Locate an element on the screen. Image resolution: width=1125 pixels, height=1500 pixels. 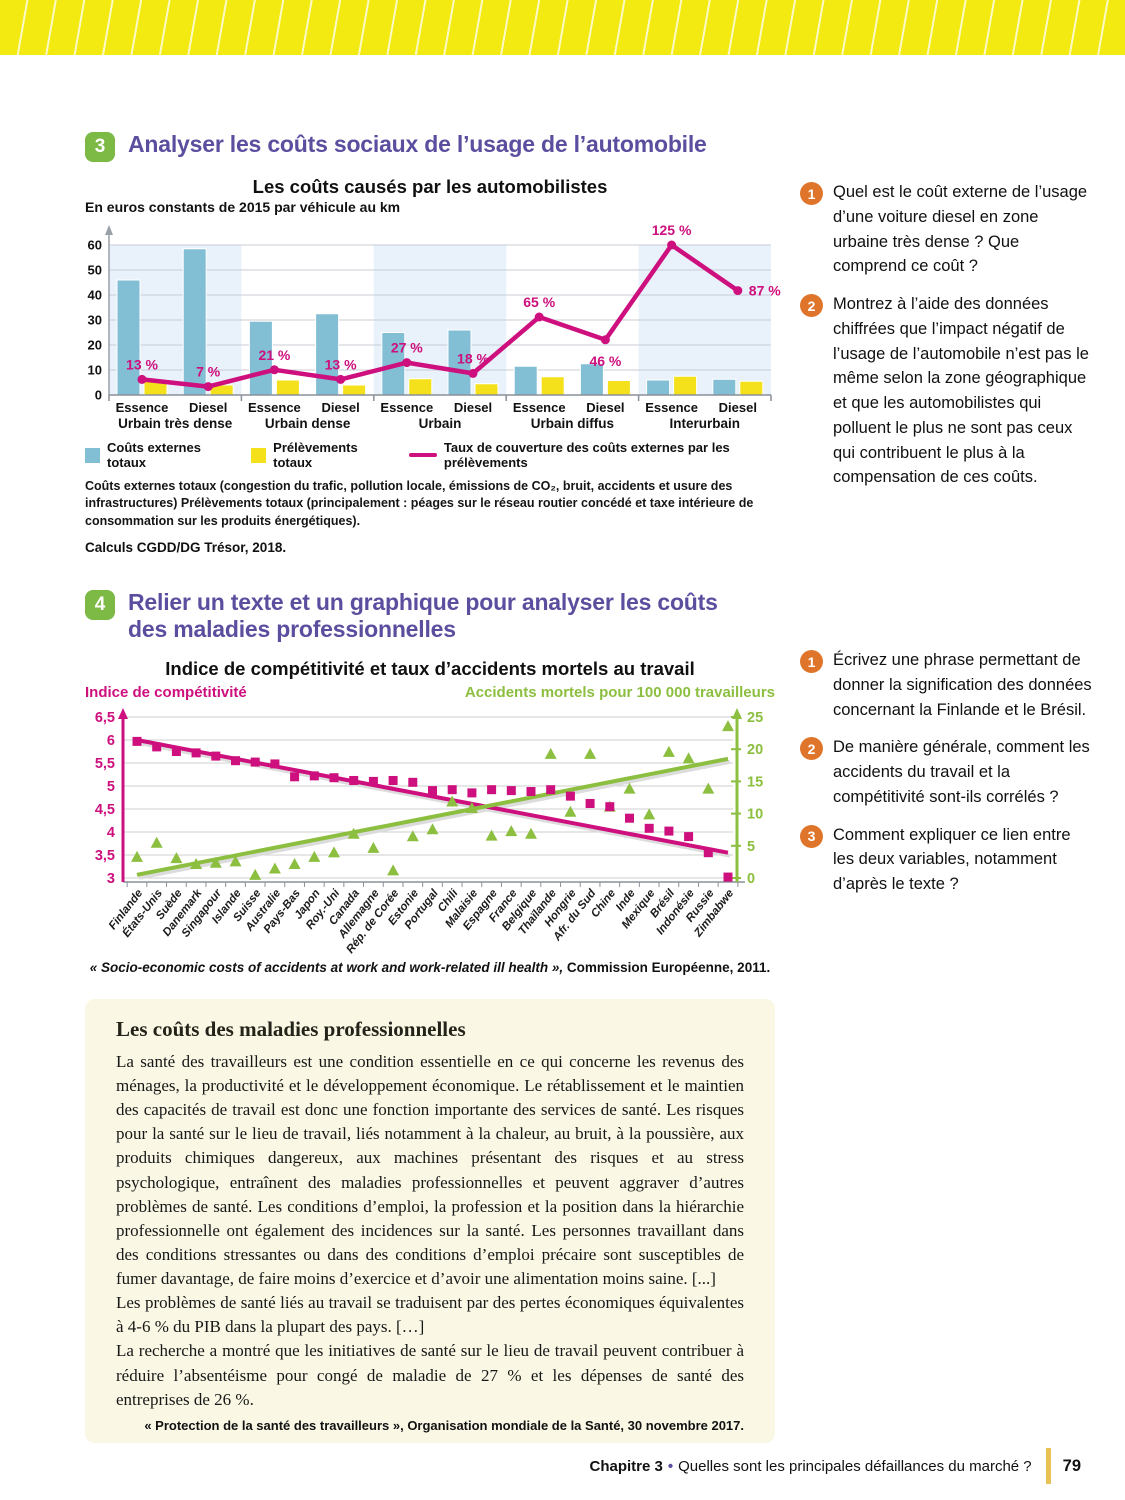
footer-gold-bar is located at coordinates (1048, 1466).